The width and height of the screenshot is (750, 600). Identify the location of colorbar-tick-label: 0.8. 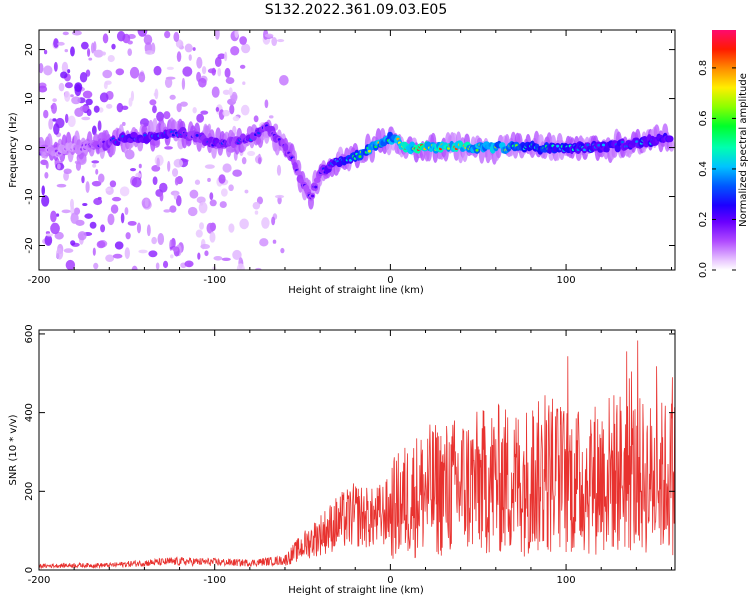
(703, 68).